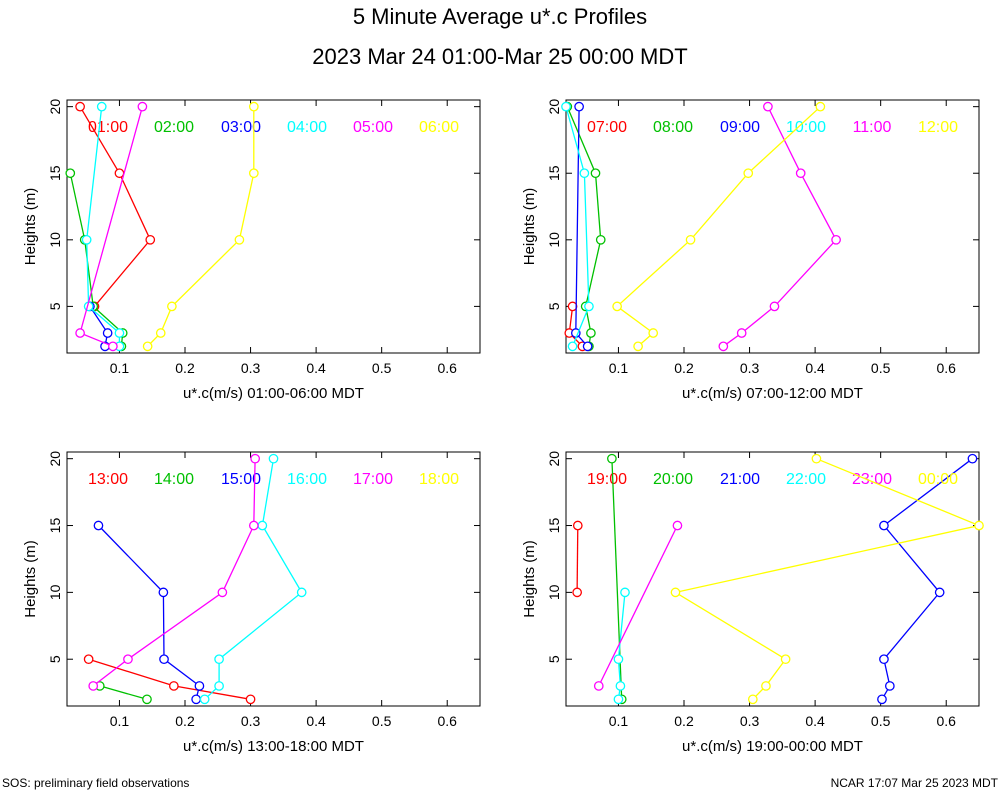 This screenshot has width=1000, height=800. I want to click on legend-entry: 05:00, so click(373, 127).